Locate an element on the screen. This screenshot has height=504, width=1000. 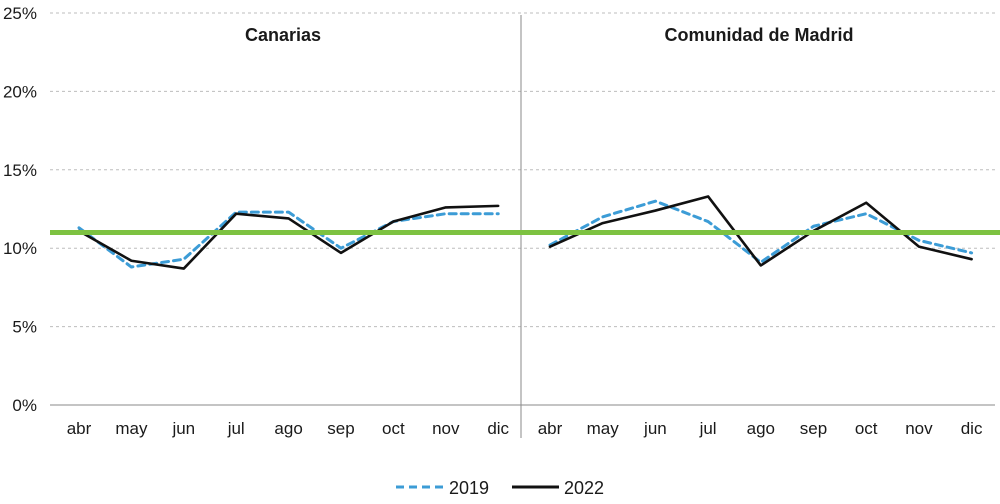
series-line-2022-canarias is located at coordinates (288, 237).